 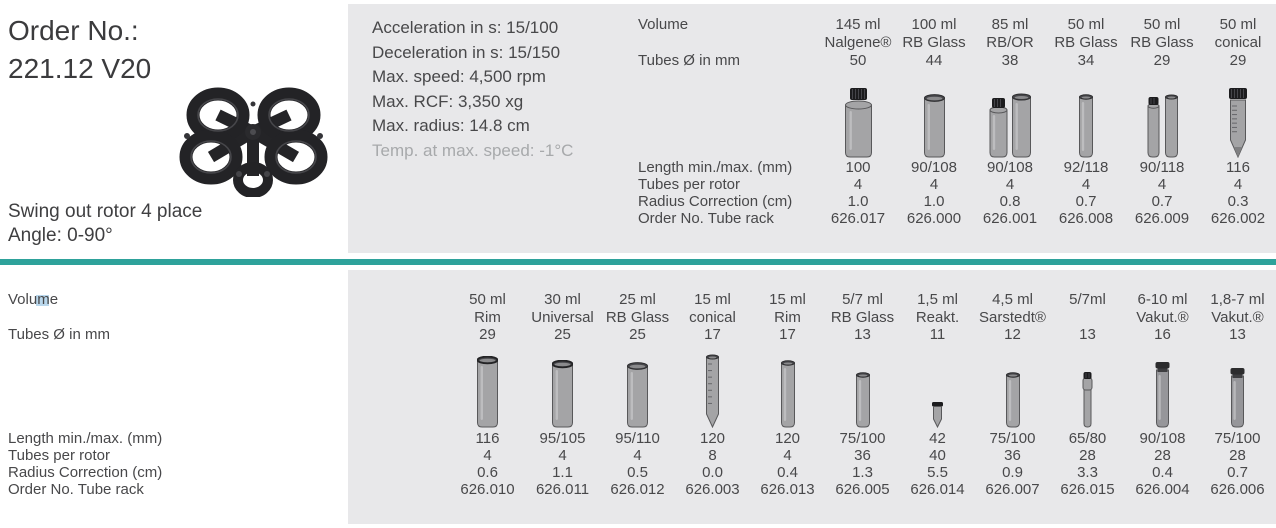 What do you see at coordinates (1237, 489) in the screenshot?
I see `order-no-value: 626.006` at bounding box center [1237, 489].